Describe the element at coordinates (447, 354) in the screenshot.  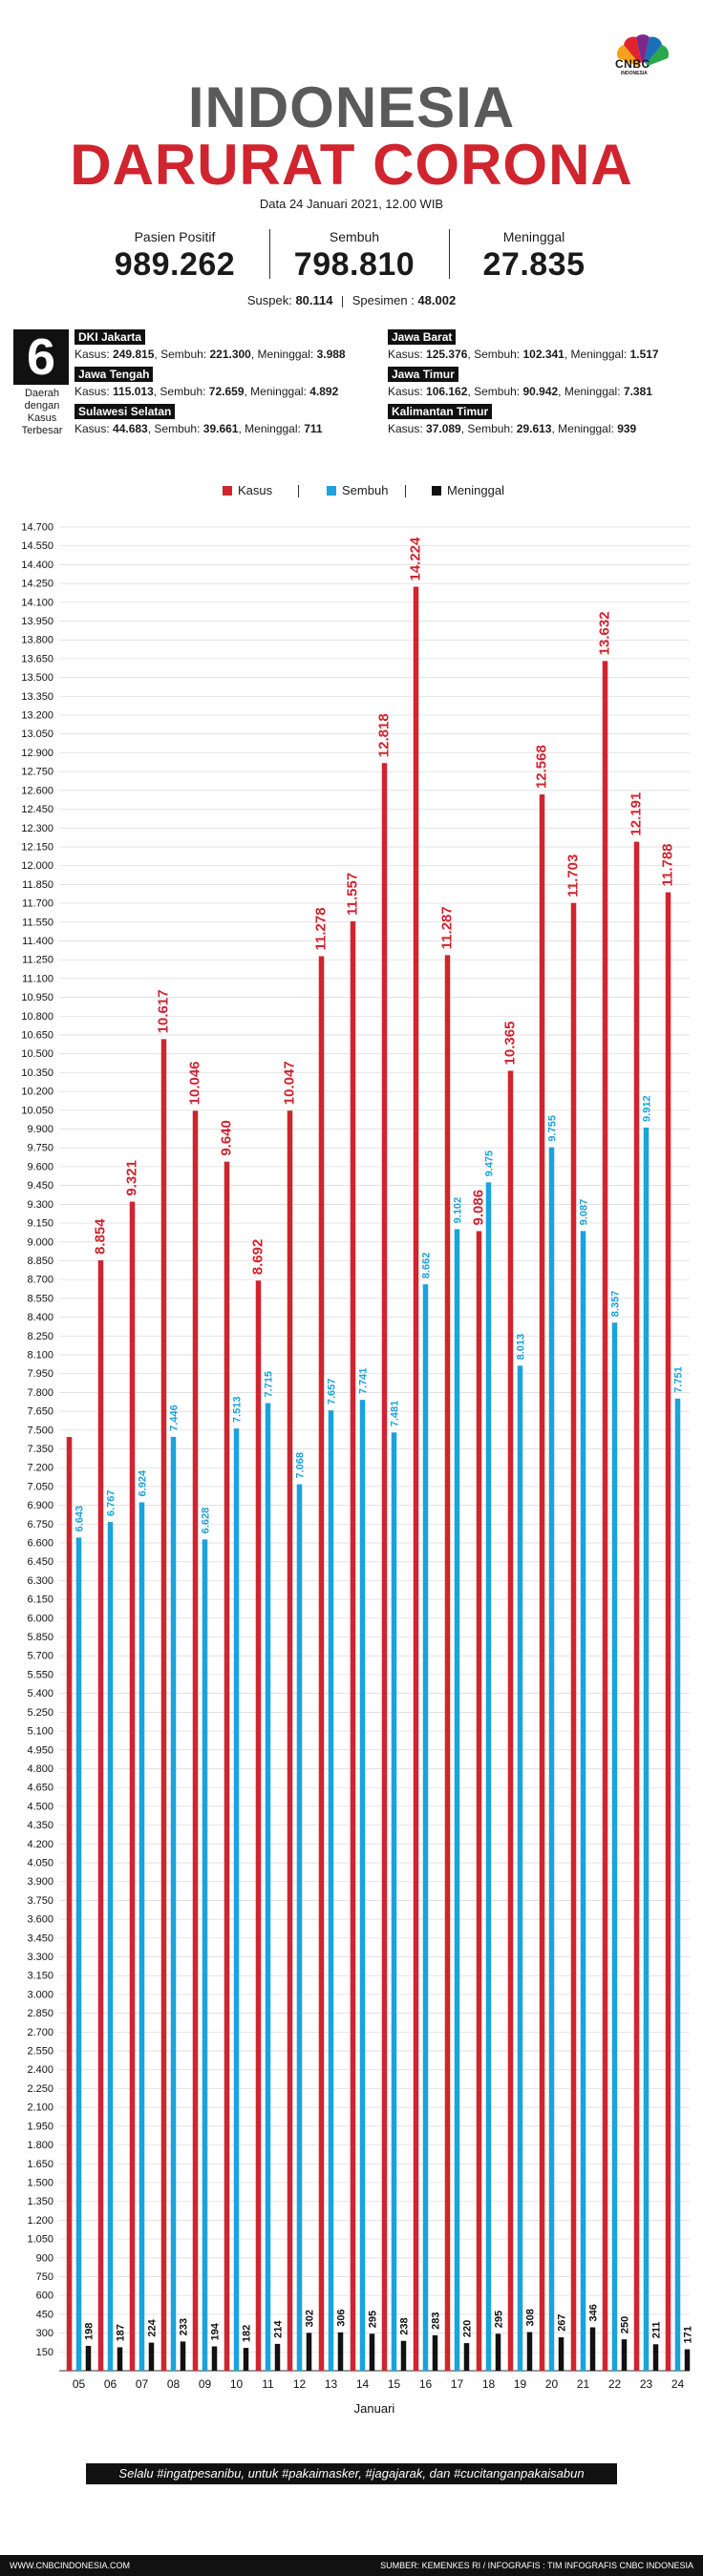
I see `kasus-value: 125.376` at that location.